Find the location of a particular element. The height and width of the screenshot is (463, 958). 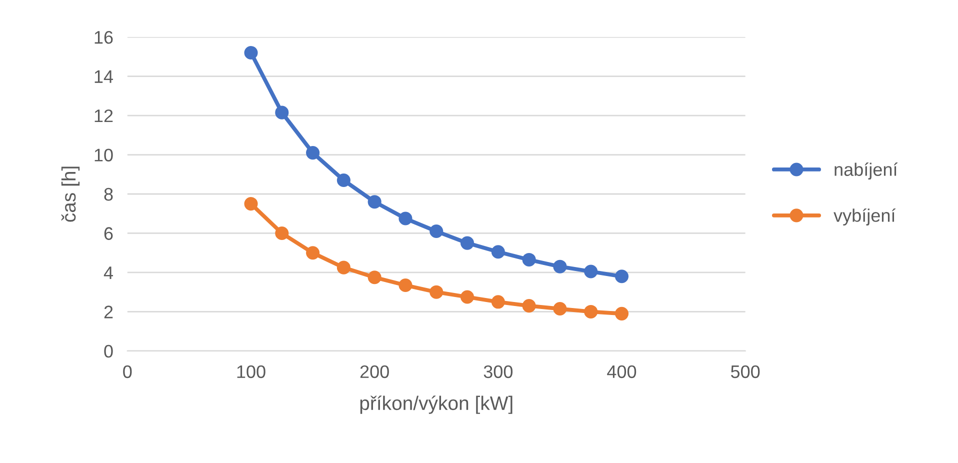

y-tick-label: 0 is located at coordinates (108, 351).